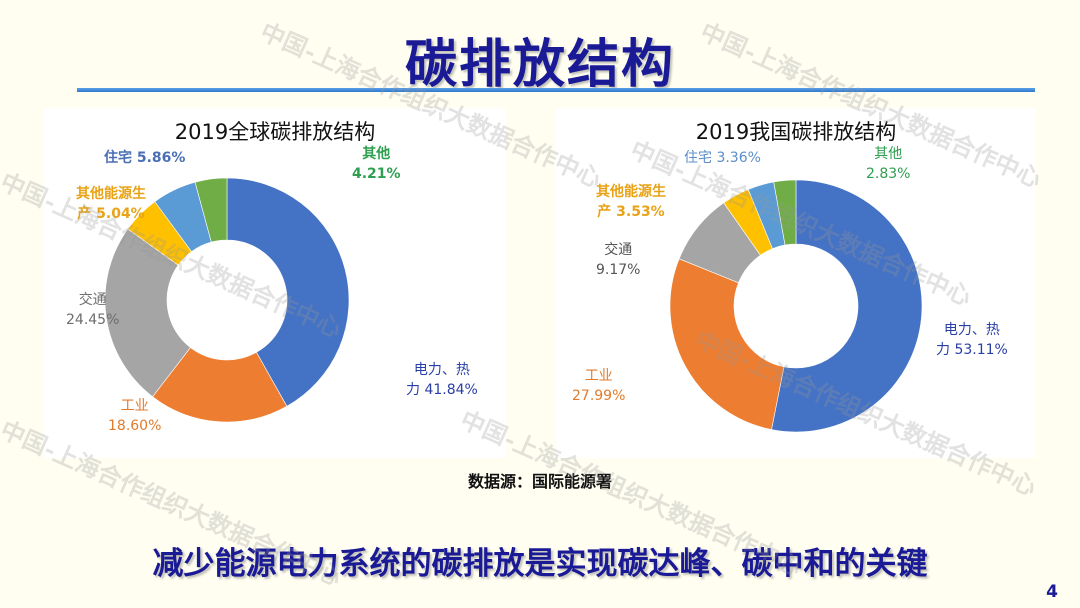 This screenshot has height=608, width=1080. What do you see at coordinates (539, 481) in the screenshot?
I see `data-source-note: 数据源：国际能源署` at bounding box center [539, 481].